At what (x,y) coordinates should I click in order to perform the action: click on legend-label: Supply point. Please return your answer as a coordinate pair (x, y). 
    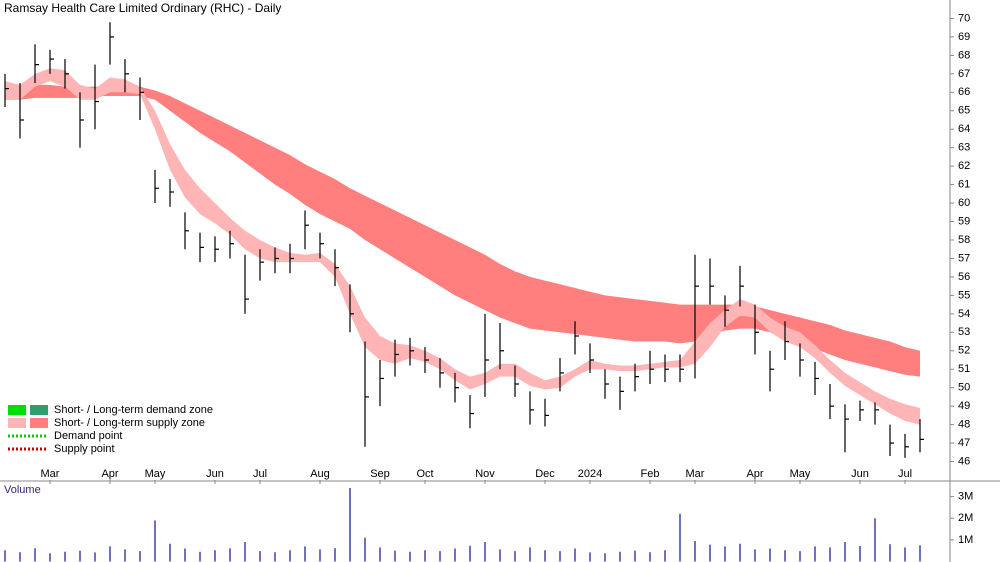
    Looking at the image, I should click on (84, 449).